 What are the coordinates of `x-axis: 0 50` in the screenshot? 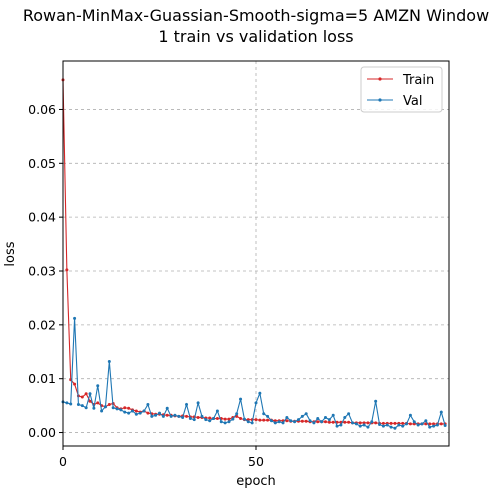 It's located at (161, 457).